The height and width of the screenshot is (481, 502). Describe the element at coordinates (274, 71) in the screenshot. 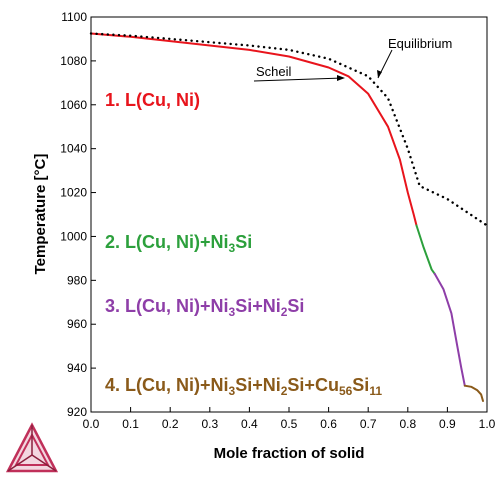

I see `annotation-scheil-label: Scheil` at that location.